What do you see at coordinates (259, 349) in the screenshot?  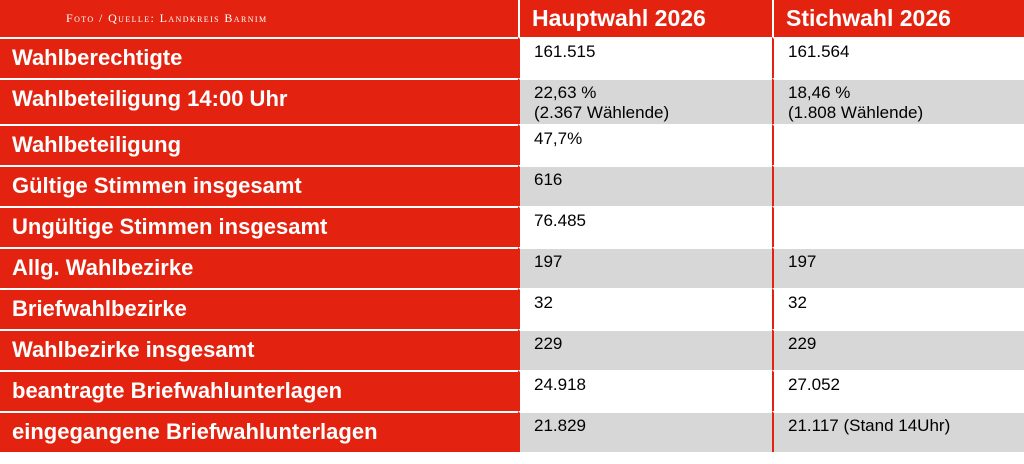 I see `row-label: Wahlbezirke insgesamt` at bounding box center [259, 349].